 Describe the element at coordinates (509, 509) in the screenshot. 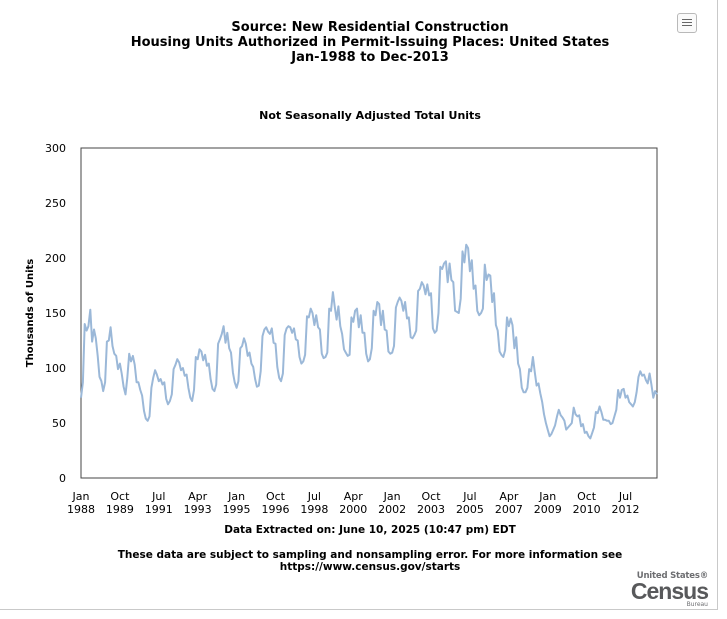

I see `x-tick-year-label: 2007` at that location.